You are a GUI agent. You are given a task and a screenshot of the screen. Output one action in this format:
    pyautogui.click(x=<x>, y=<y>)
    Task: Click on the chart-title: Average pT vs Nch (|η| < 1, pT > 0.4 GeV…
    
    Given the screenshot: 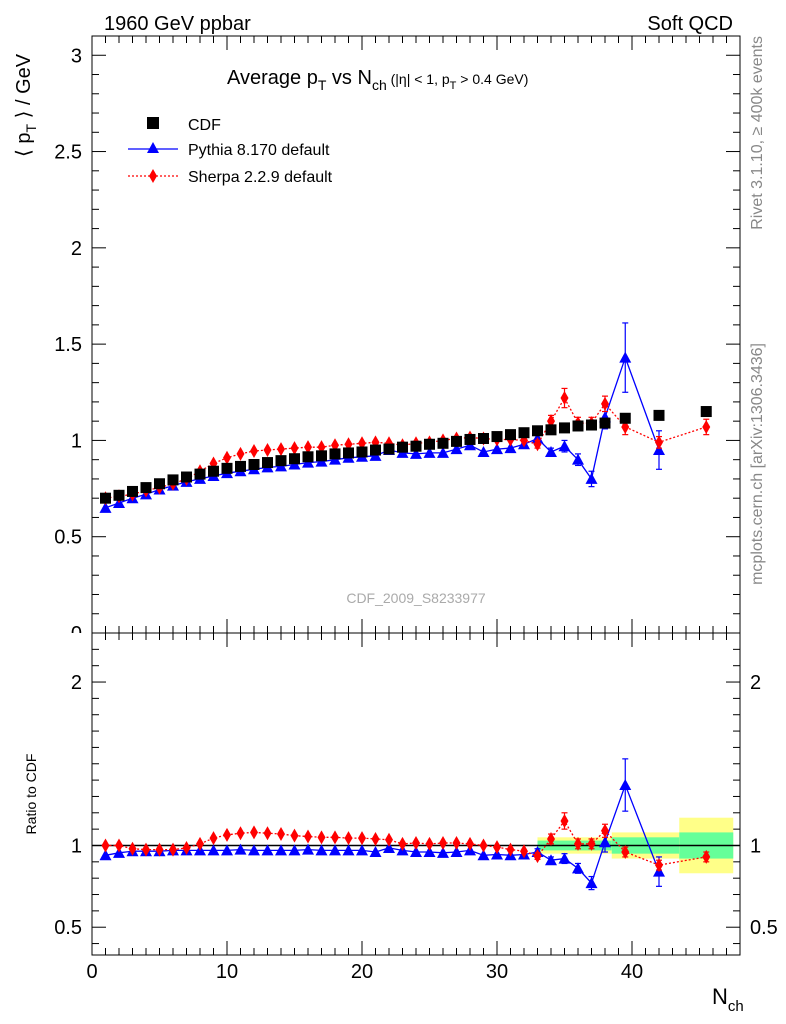 What is the action you would take?
    pyautogui.click(x=377, y=80)
    